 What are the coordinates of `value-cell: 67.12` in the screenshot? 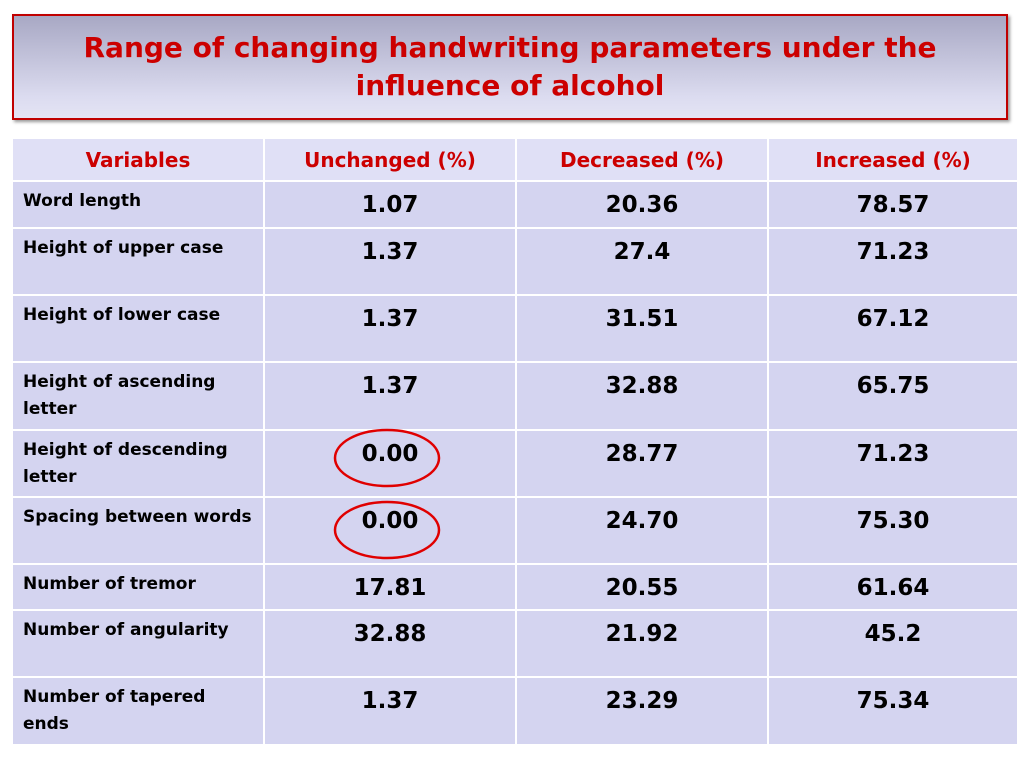 It's located at (893, 328).